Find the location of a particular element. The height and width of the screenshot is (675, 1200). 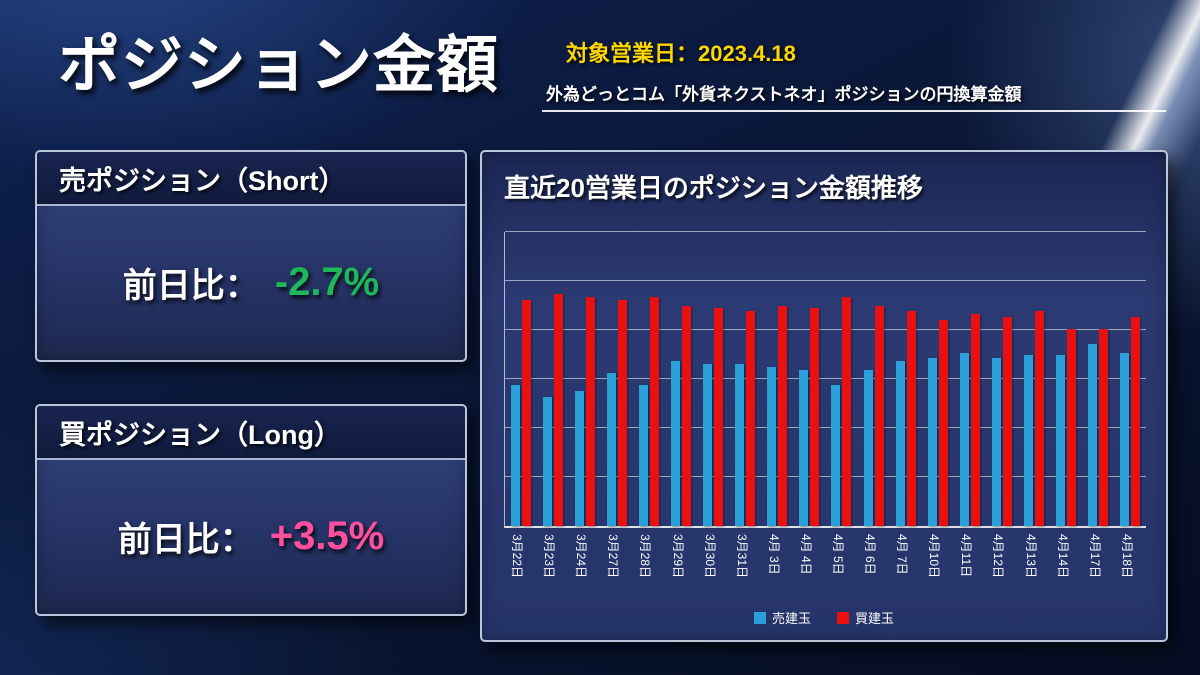

x-axis-label-cell: 3月27日 is located at coordinates (616, 567).